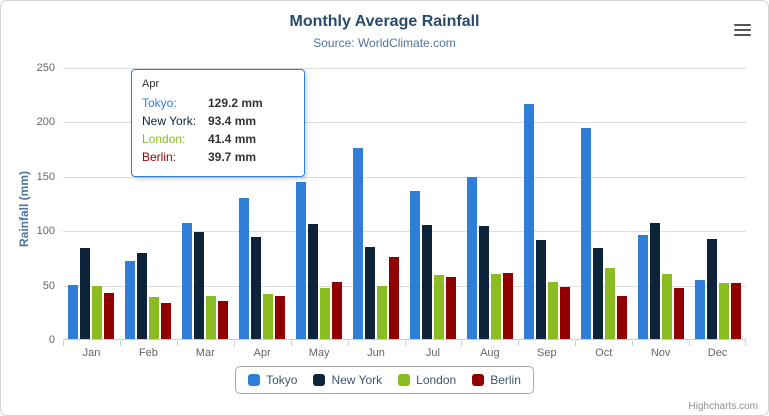  Describe the element at coordinates (370, 293) in the screenshot. I see `bar-new-york-jun` at that location.